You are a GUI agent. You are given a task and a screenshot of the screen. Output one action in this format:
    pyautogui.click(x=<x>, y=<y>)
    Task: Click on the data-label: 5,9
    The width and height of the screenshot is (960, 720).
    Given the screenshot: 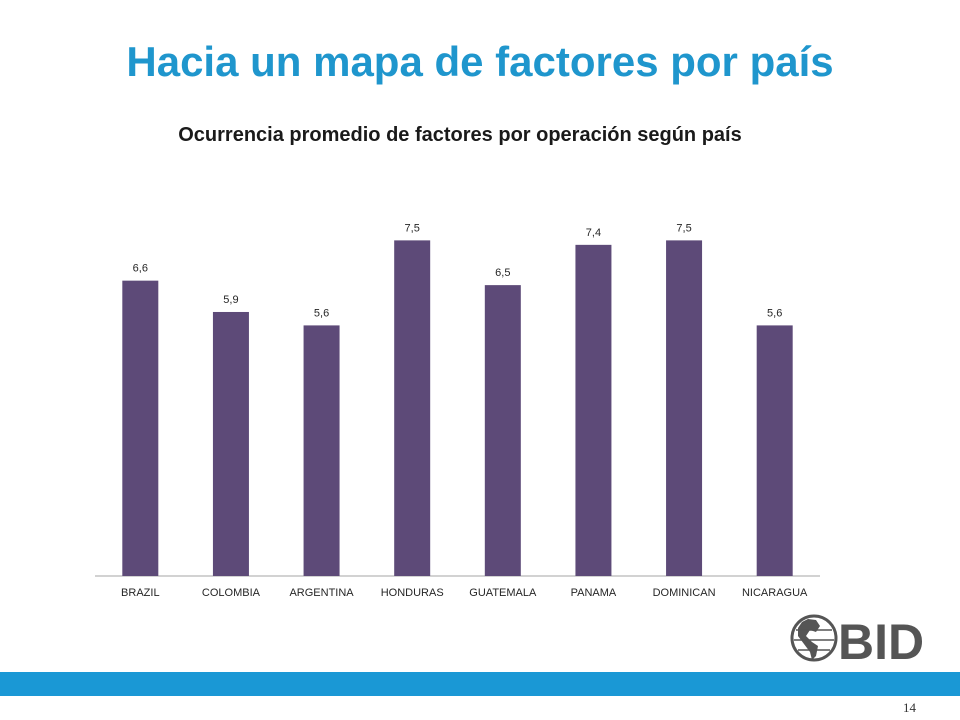 What is the action you would take?
    pyautogui.click(x=230, y=300)
    